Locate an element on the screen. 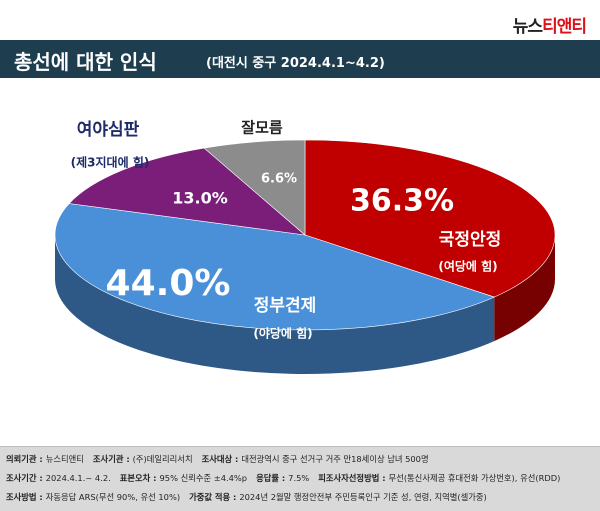 The image size is (600, 511). footer-value: (주)데일리리서치 is located at coordinates (162, 459).